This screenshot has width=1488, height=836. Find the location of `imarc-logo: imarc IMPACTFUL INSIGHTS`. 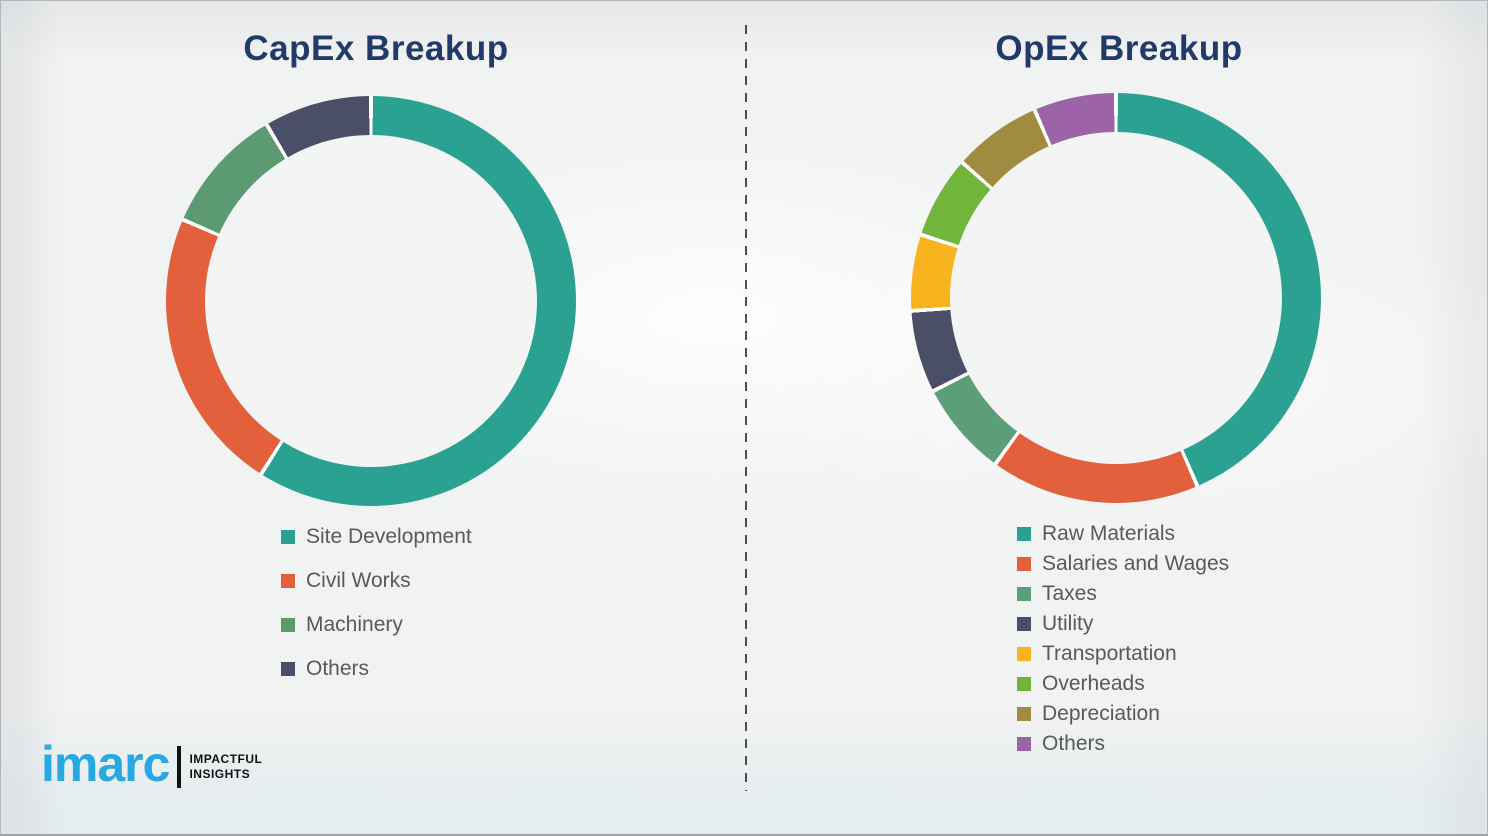

imarc-logo: imarc IMPACTFUL INSIGHTS is located at coordinates (151, 764).